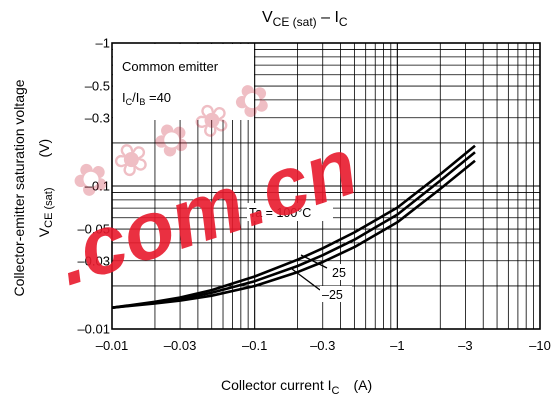 This screenshot has width=555, height=401. I want to click on y-tick-labels: –1 –0.5 –0.3 –0.1 –0.05 –0.03 –0.01, so click(93, 186).